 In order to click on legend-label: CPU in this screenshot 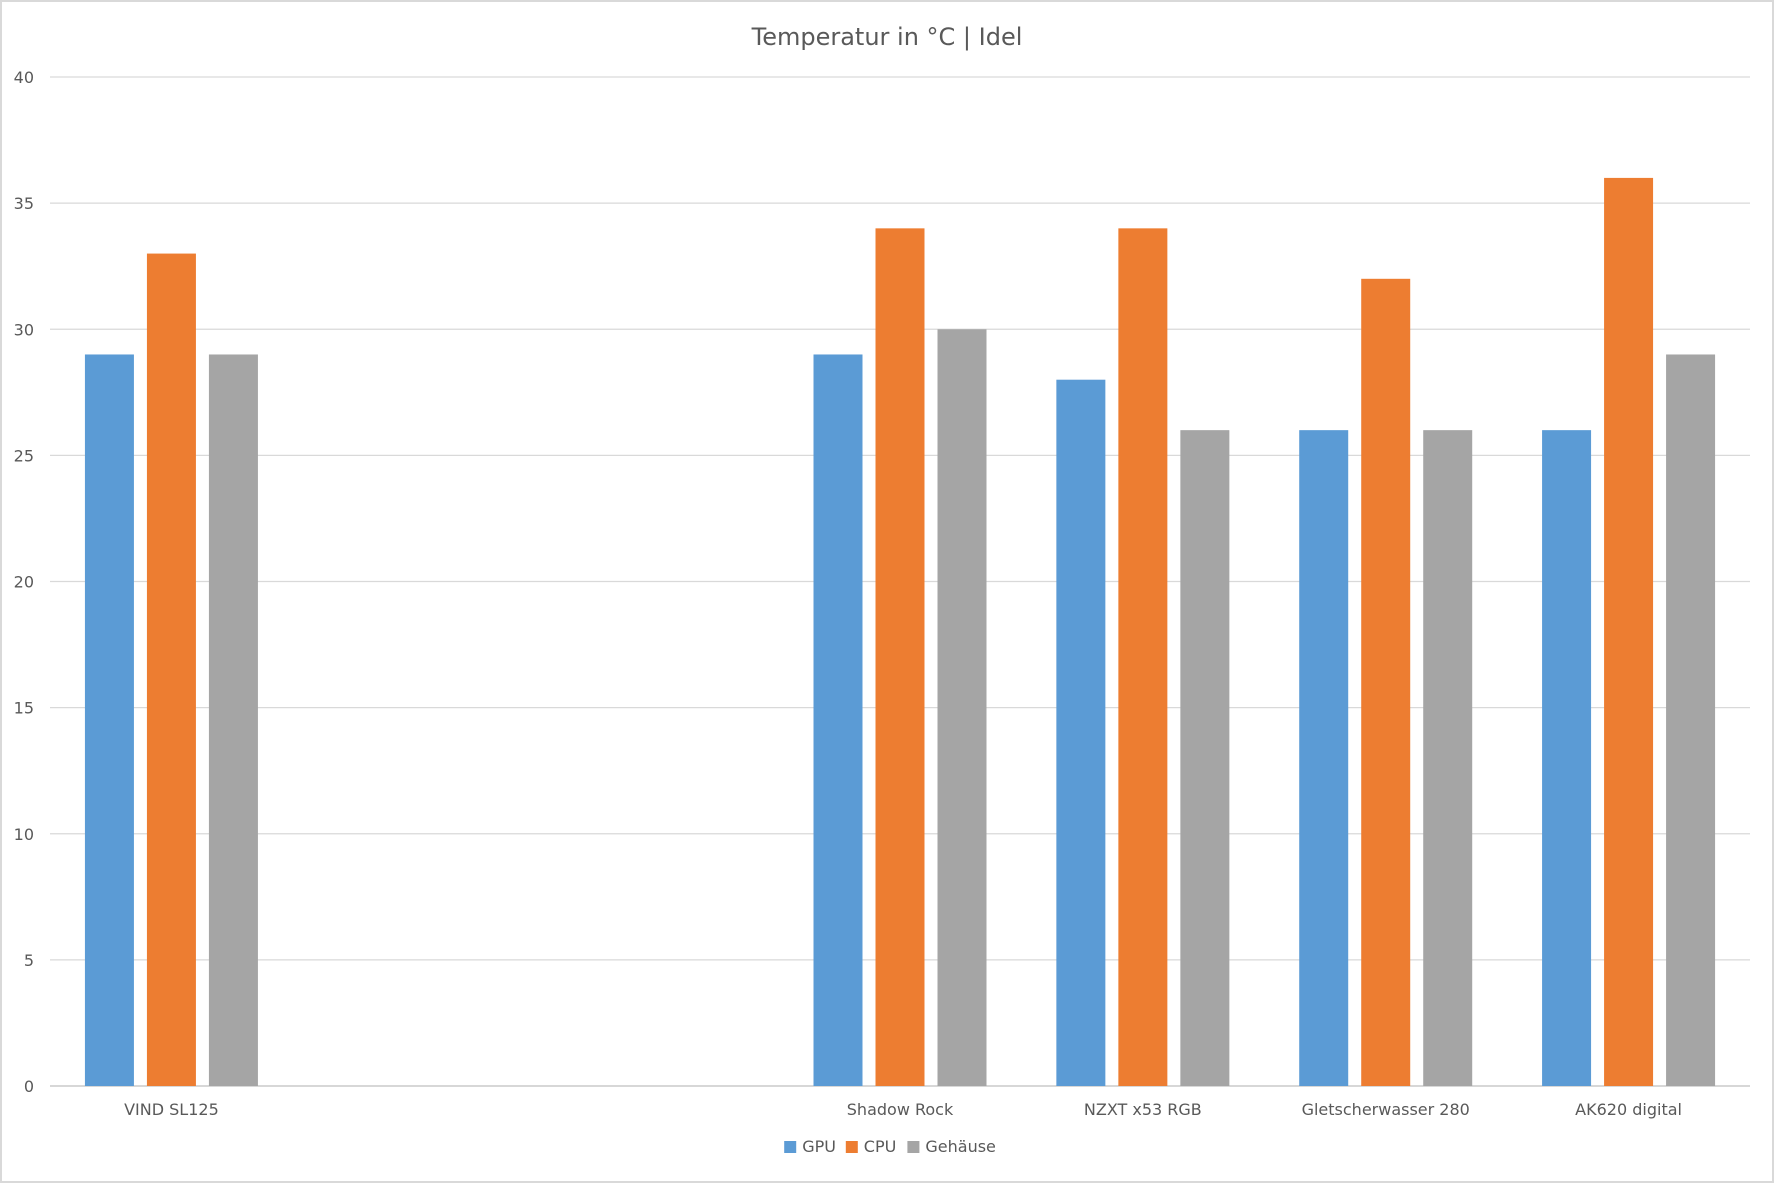, I will do `click(880, 1146)`.